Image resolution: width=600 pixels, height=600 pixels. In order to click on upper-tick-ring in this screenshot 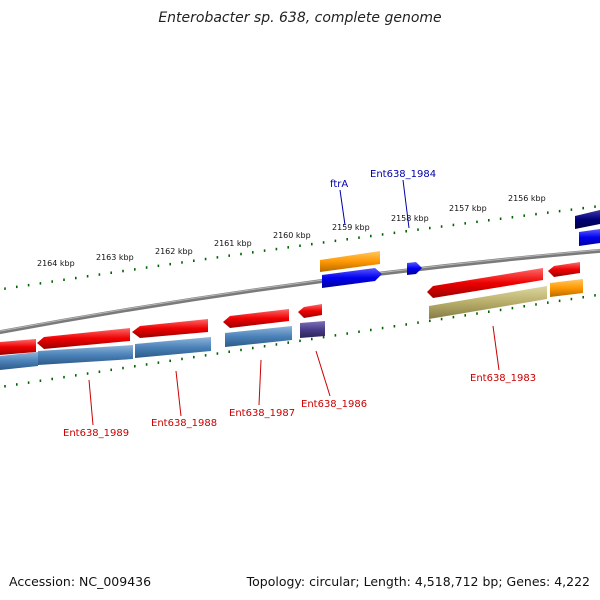, I will do `click(300, 247)`.